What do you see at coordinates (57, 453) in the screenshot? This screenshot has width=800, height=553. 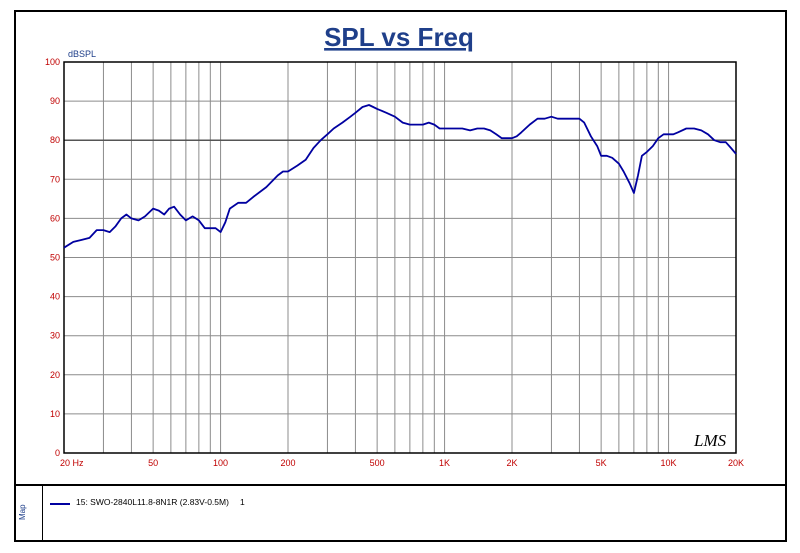 I see `y-tick-label: 0` at bounding box center [57, 453].